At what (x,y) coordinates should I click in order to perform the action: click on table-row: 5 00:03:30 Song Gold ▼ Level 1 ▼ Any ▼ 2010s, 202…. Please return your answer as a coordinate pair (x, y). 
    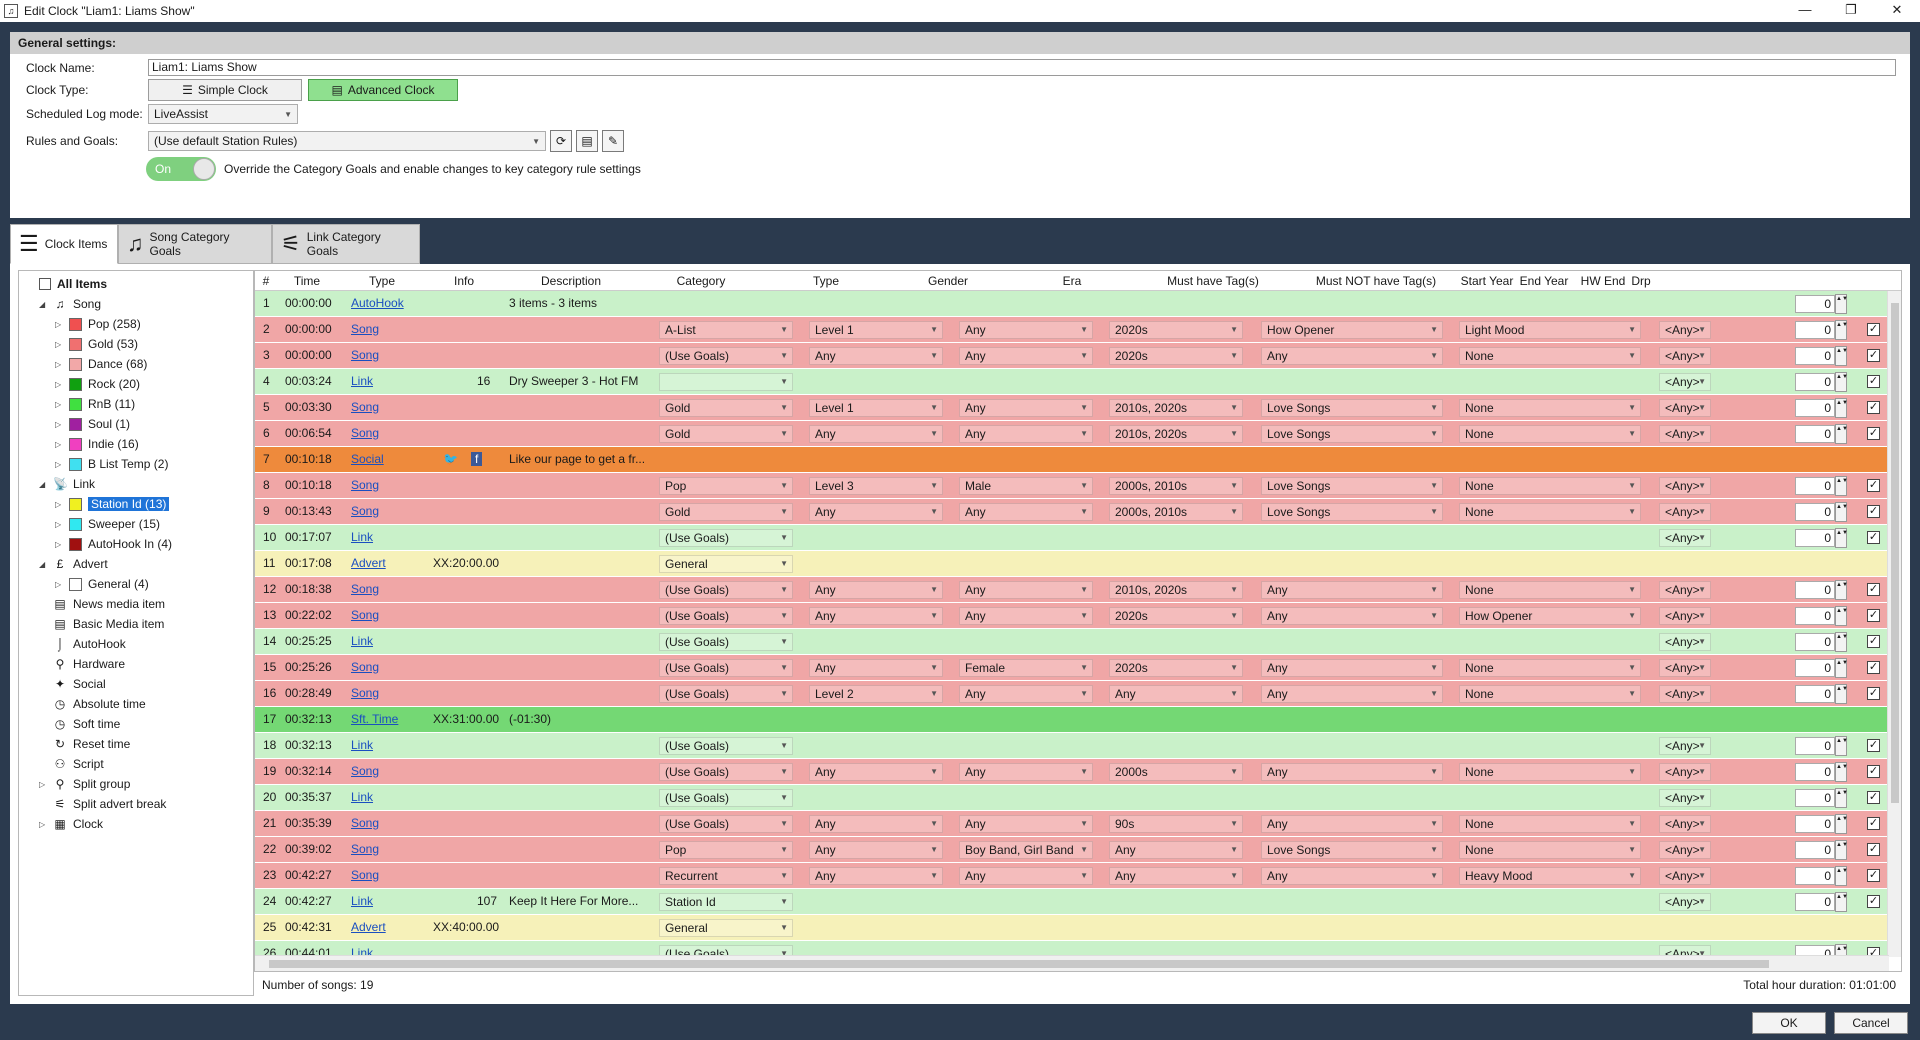
    Looking at the image, I should click on (1071, 407).